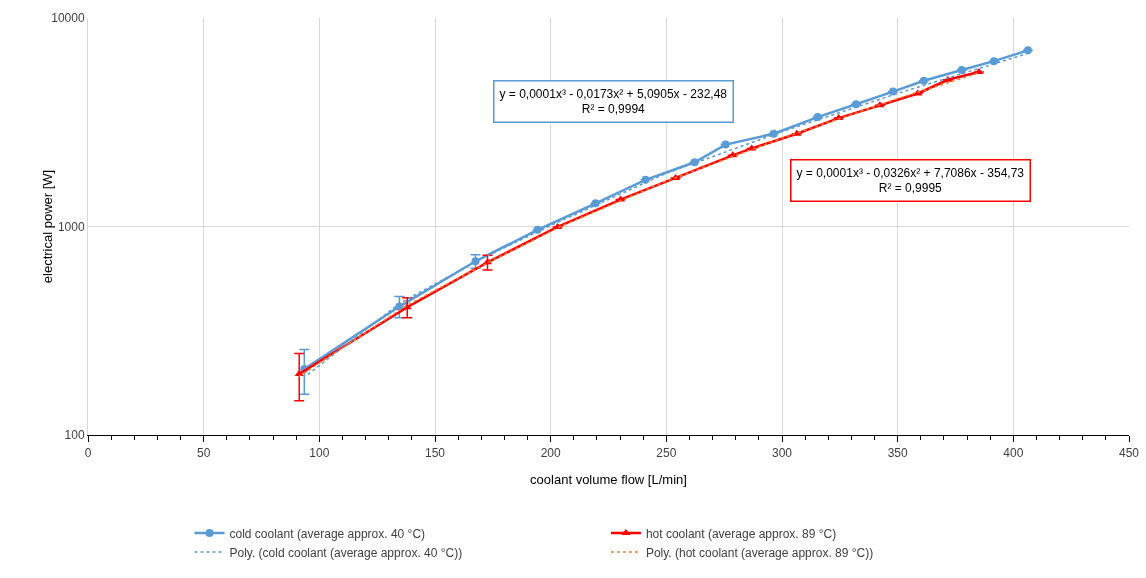 Image resolution: width=1146 pixels, height=578 pixels. What do you see at coordinates (550, 452) in the screenshot?
I see `x-tick-label: 200` at bounding box center [550, 452].